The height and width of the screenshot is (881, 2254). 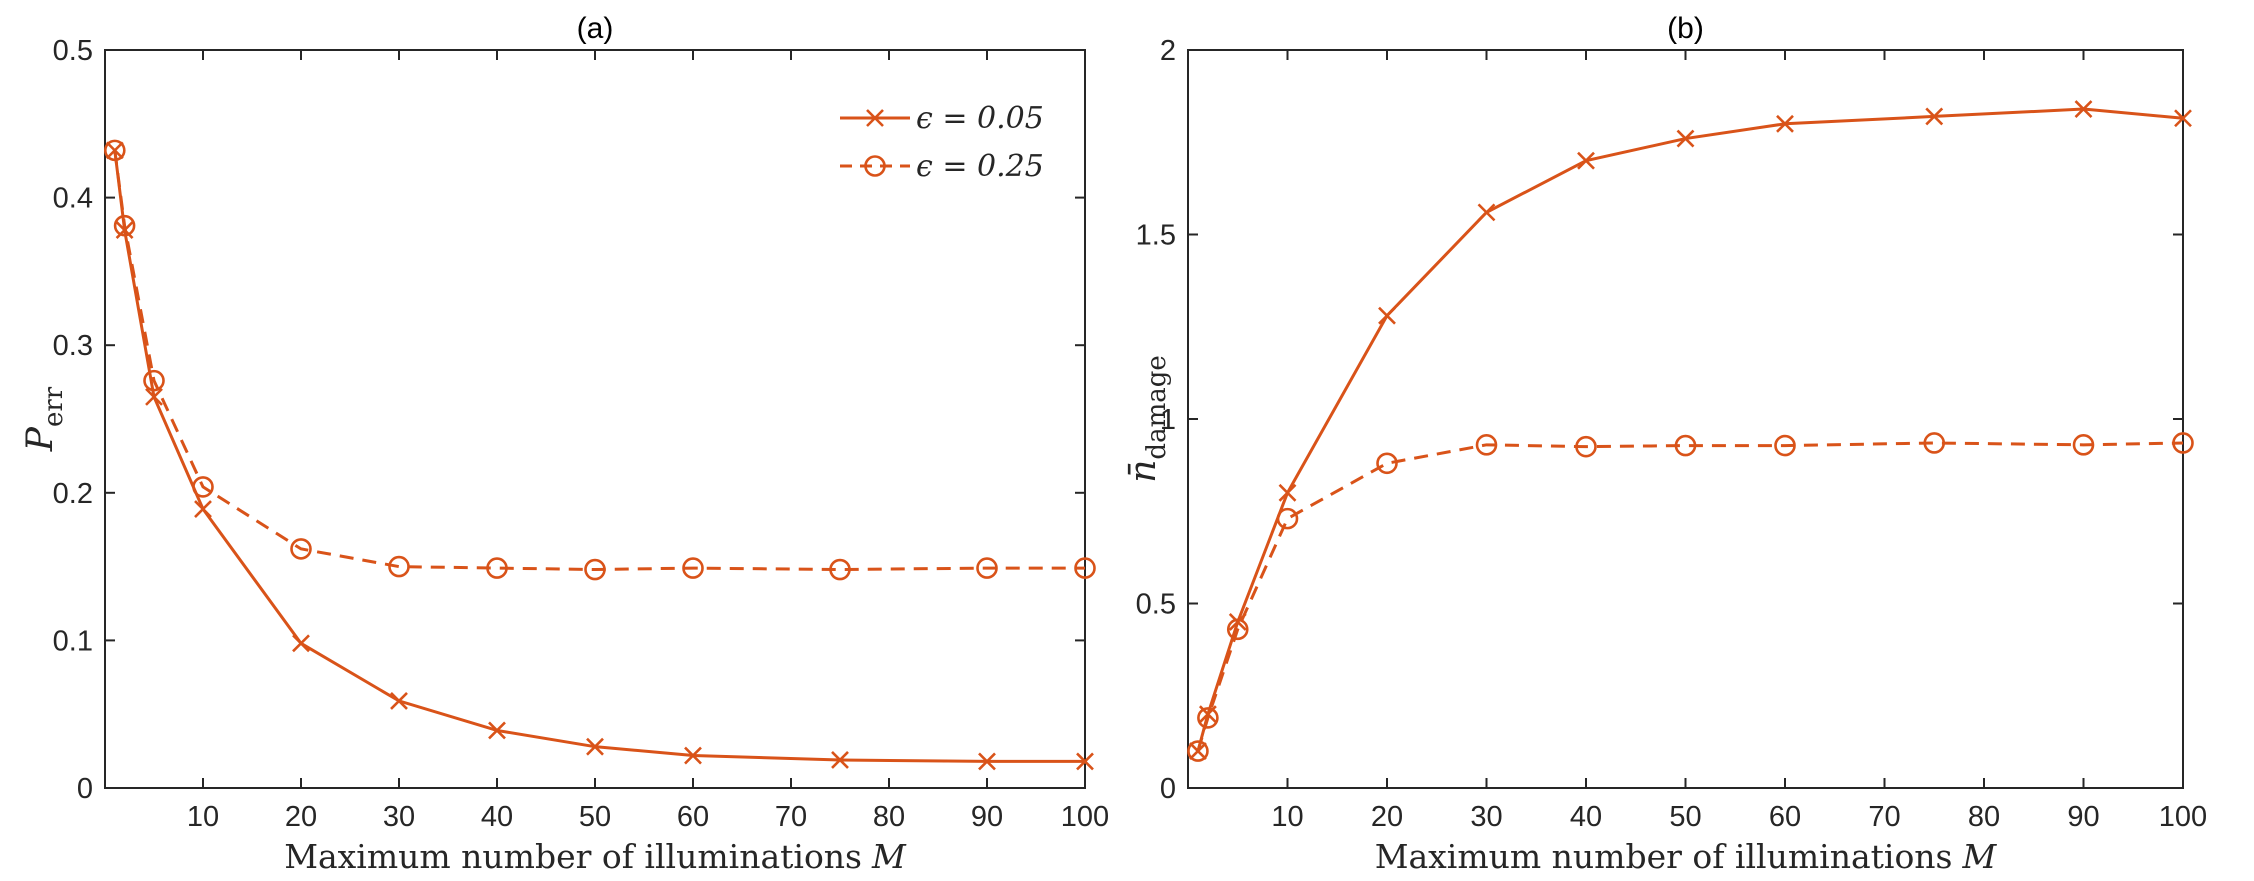 I want to click on panel-title: (a), so click(x=595, y=28).